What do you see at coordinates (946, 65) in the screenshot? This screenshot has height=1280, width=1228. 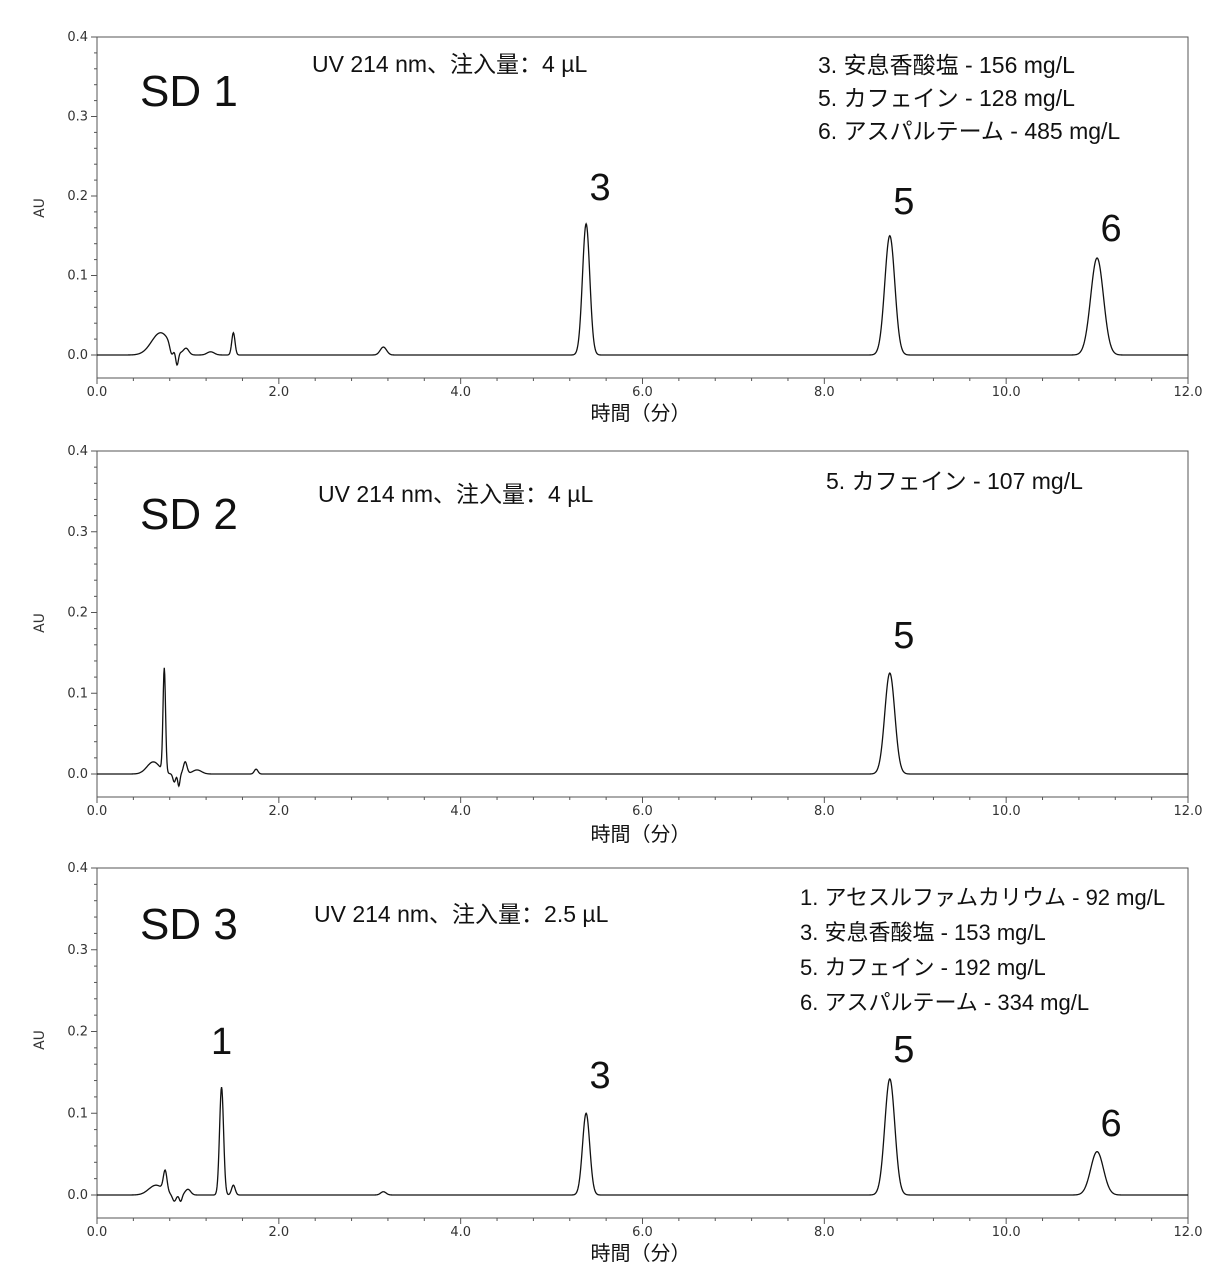 I see `legend-entry: 3. 安息香酸塩 - 156 mg/L` at bounding box center [946, 65].